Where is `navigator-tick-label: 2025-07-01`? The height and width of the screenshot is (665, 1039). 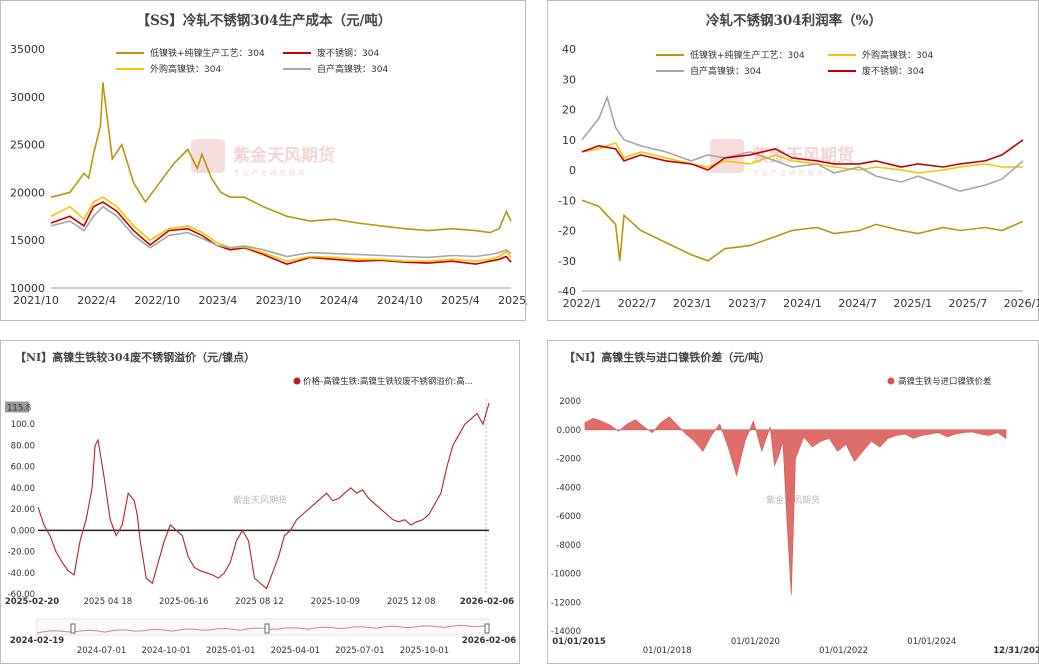
navigator-tick-label: 2025-07-01 is located at coordinates (359, 651).